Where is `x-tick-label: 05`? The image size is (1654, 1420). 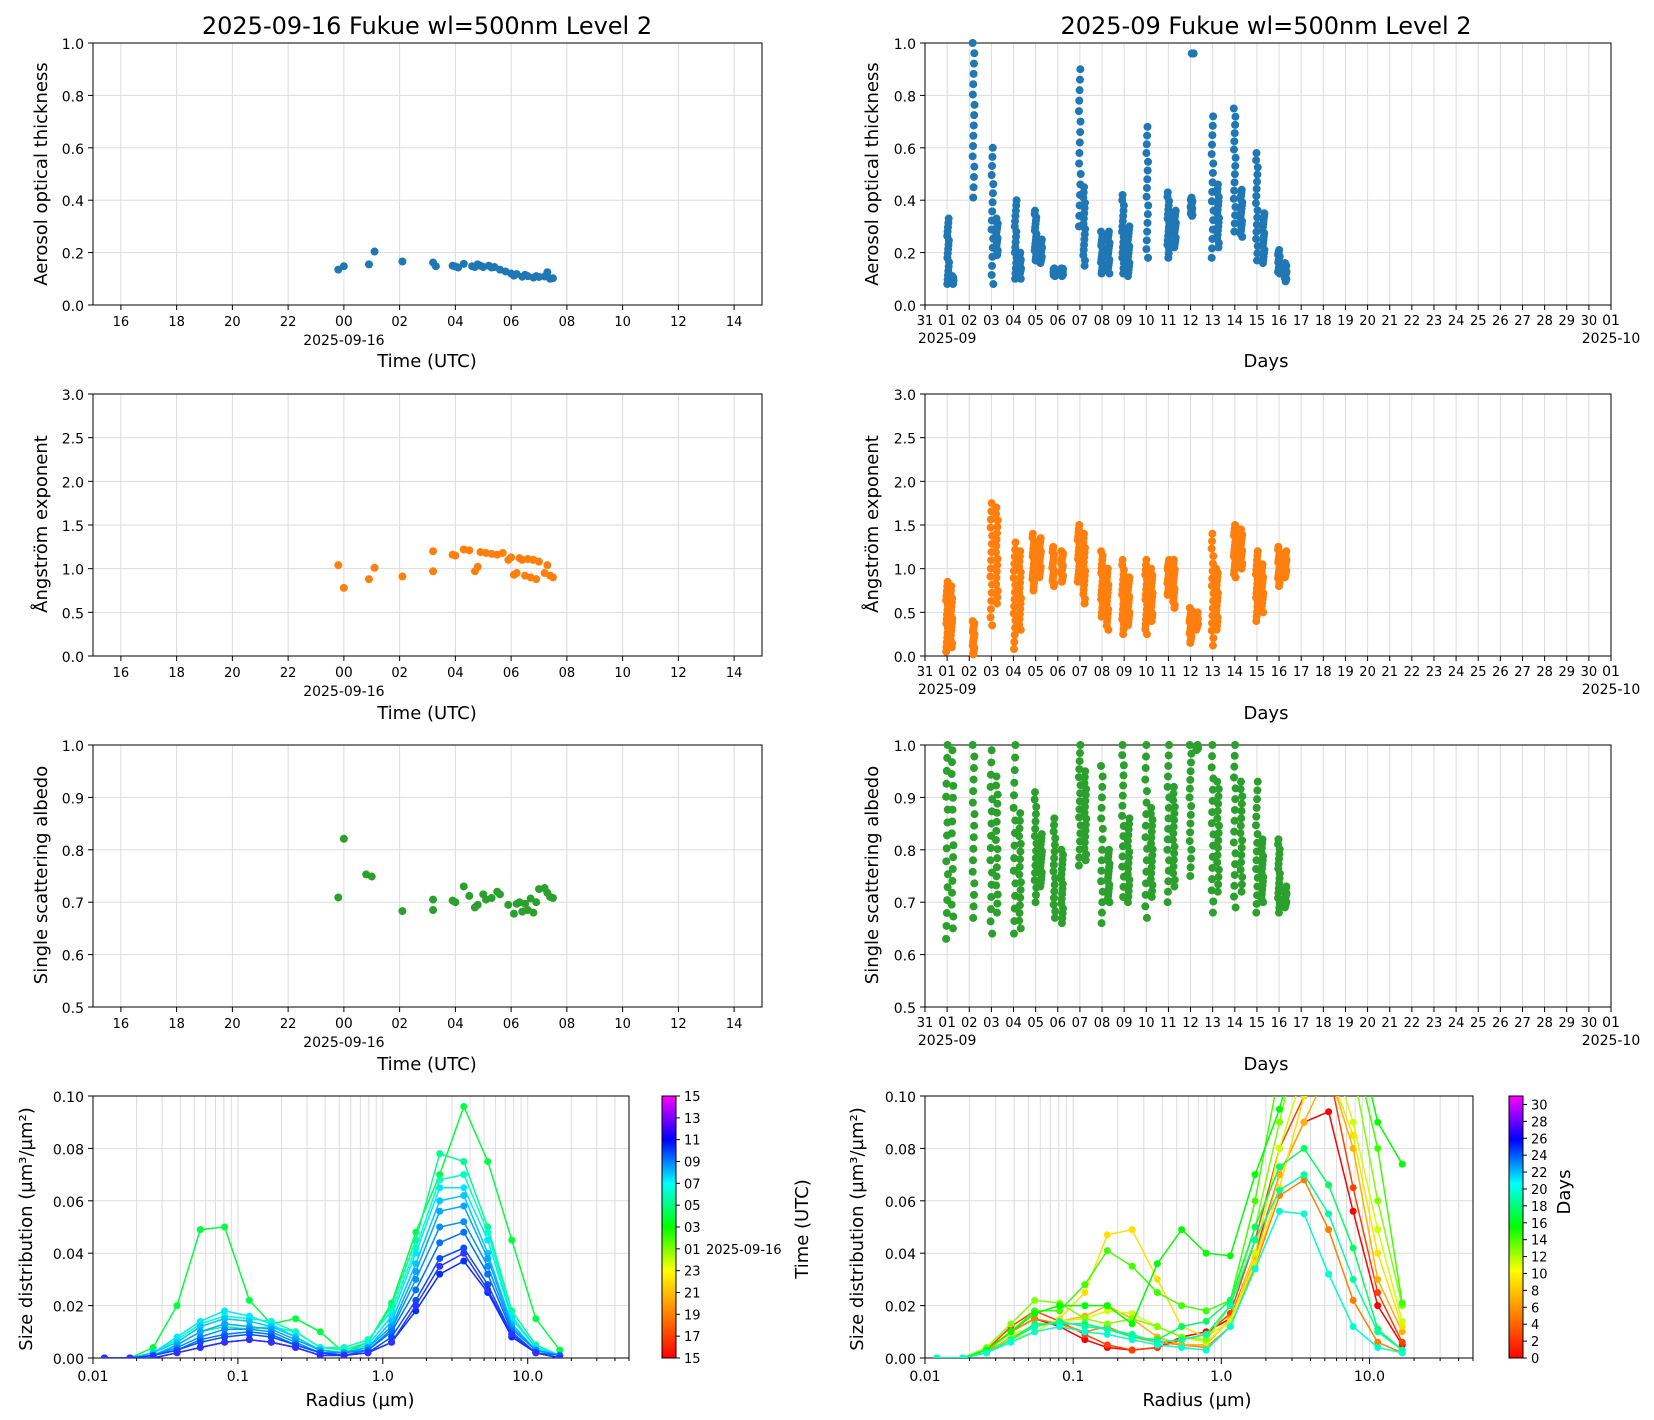 x-tick-label: 05 is located at coordinates (1035, 321).